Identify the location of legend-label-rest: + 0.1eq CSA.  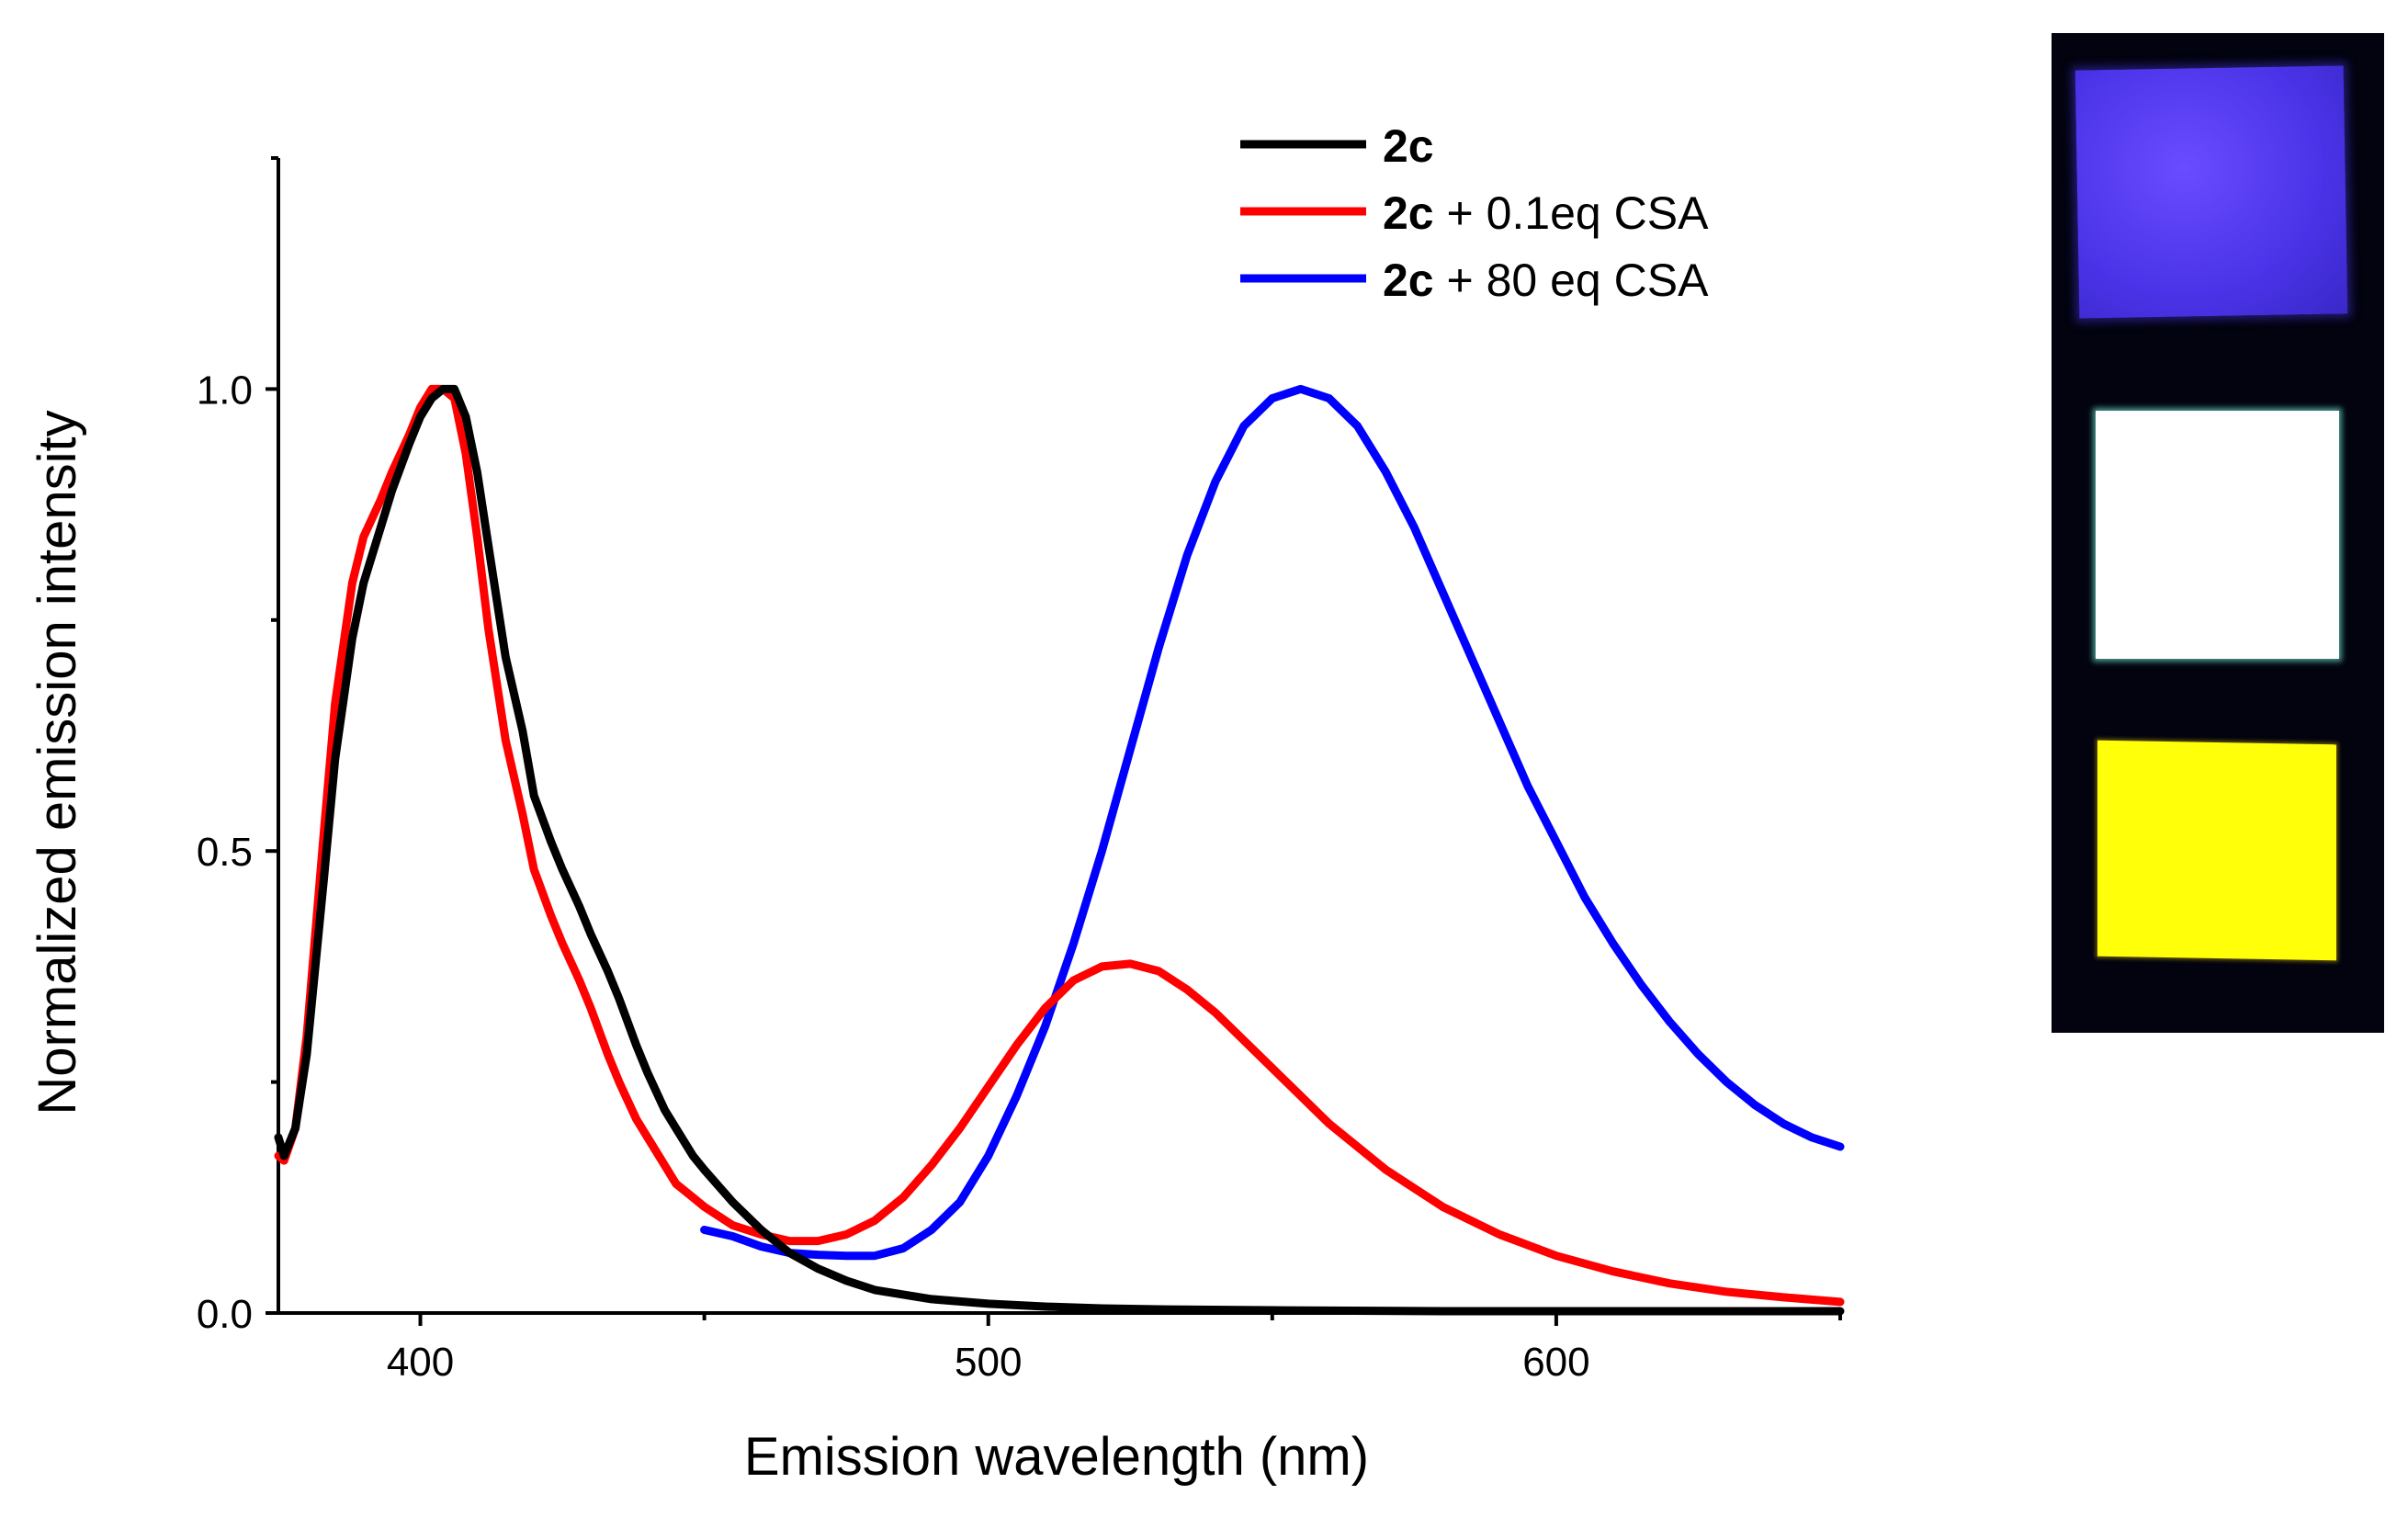
(1572, 213).